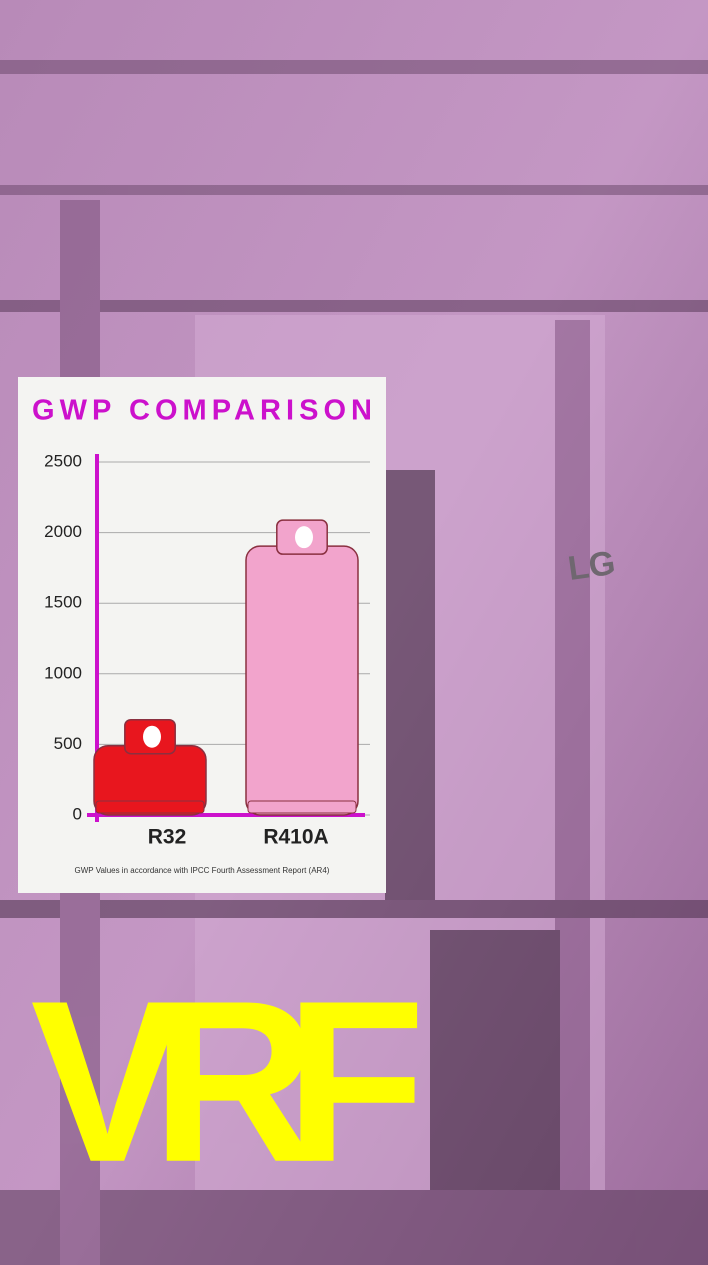 This screenshot has height=1265, width=708. What do you see at coordinates (592, 566) in the screenshot?
I see `logo: LG` at bounding box center [592, 566].